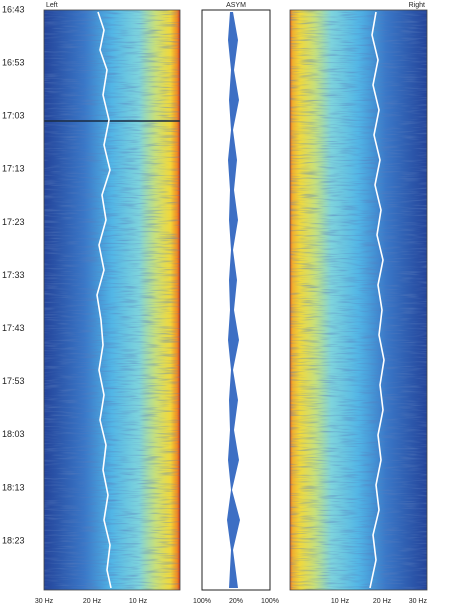 The width and height of the screenshot is (457, 610). What do you see at coordinates (52, 5) in the screenshot?
I see `left-label: Left` at bounding box center [52, 5].